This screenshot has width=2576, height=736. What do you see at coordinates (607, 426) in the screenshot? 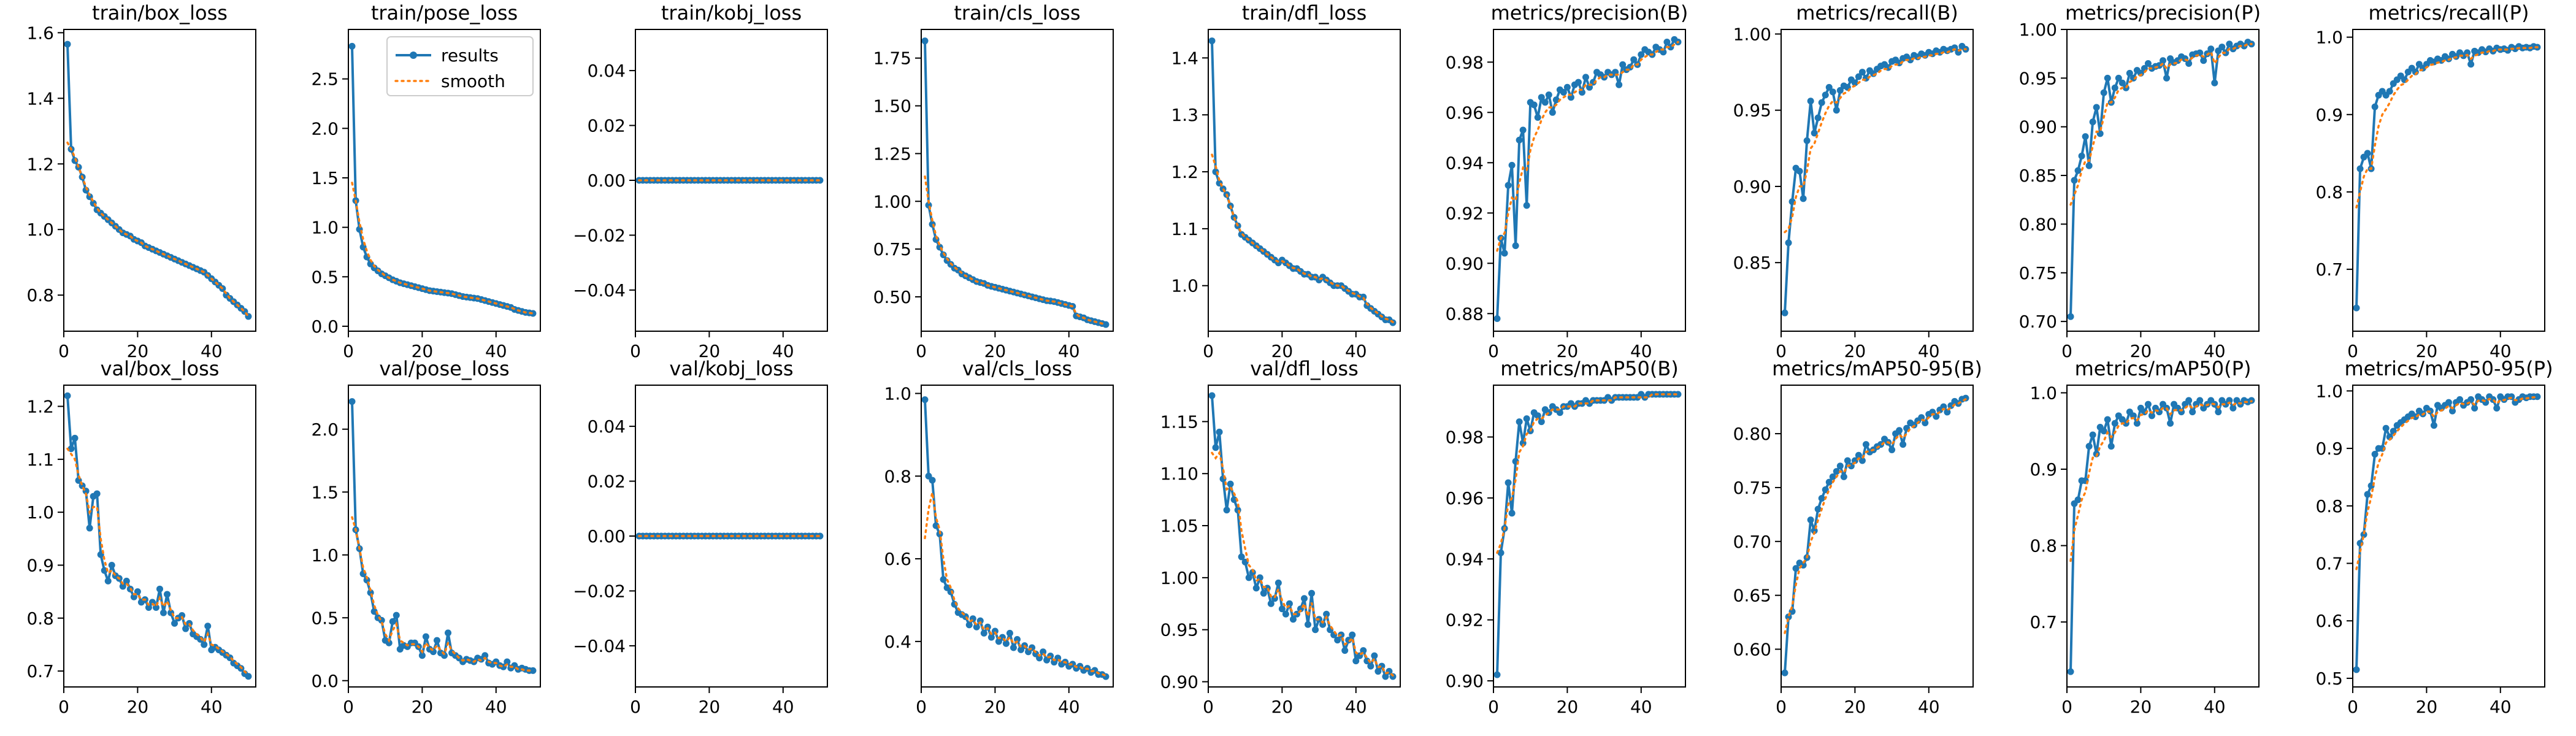
I see `y-tick-label: 0.04` at bounding box center [607, 426].